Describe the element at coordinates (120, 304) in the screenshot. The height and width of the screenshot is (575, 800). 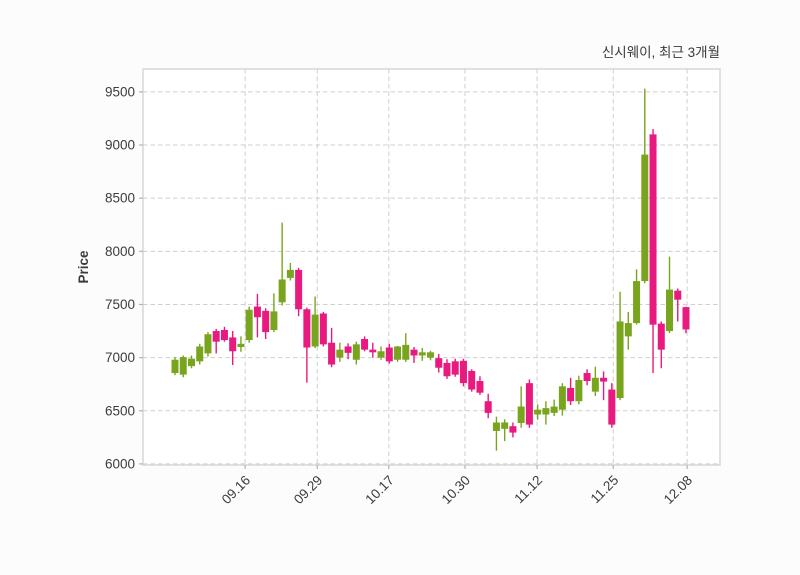
I see `y-tick-label: 7500` at that location.